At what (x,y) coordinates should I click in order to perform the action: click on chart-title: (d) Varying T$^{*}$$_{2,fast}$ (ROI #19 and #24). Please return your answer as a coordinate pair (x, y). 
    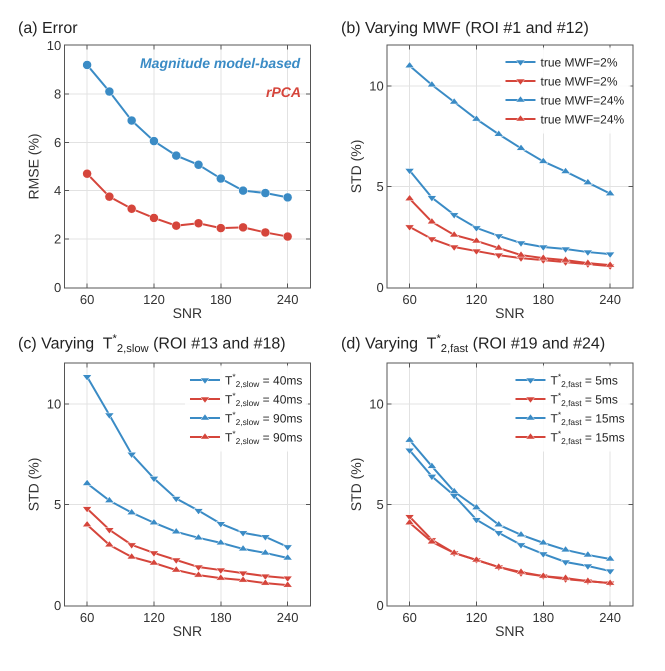
    Looking at the image, I should click on (473, 344).